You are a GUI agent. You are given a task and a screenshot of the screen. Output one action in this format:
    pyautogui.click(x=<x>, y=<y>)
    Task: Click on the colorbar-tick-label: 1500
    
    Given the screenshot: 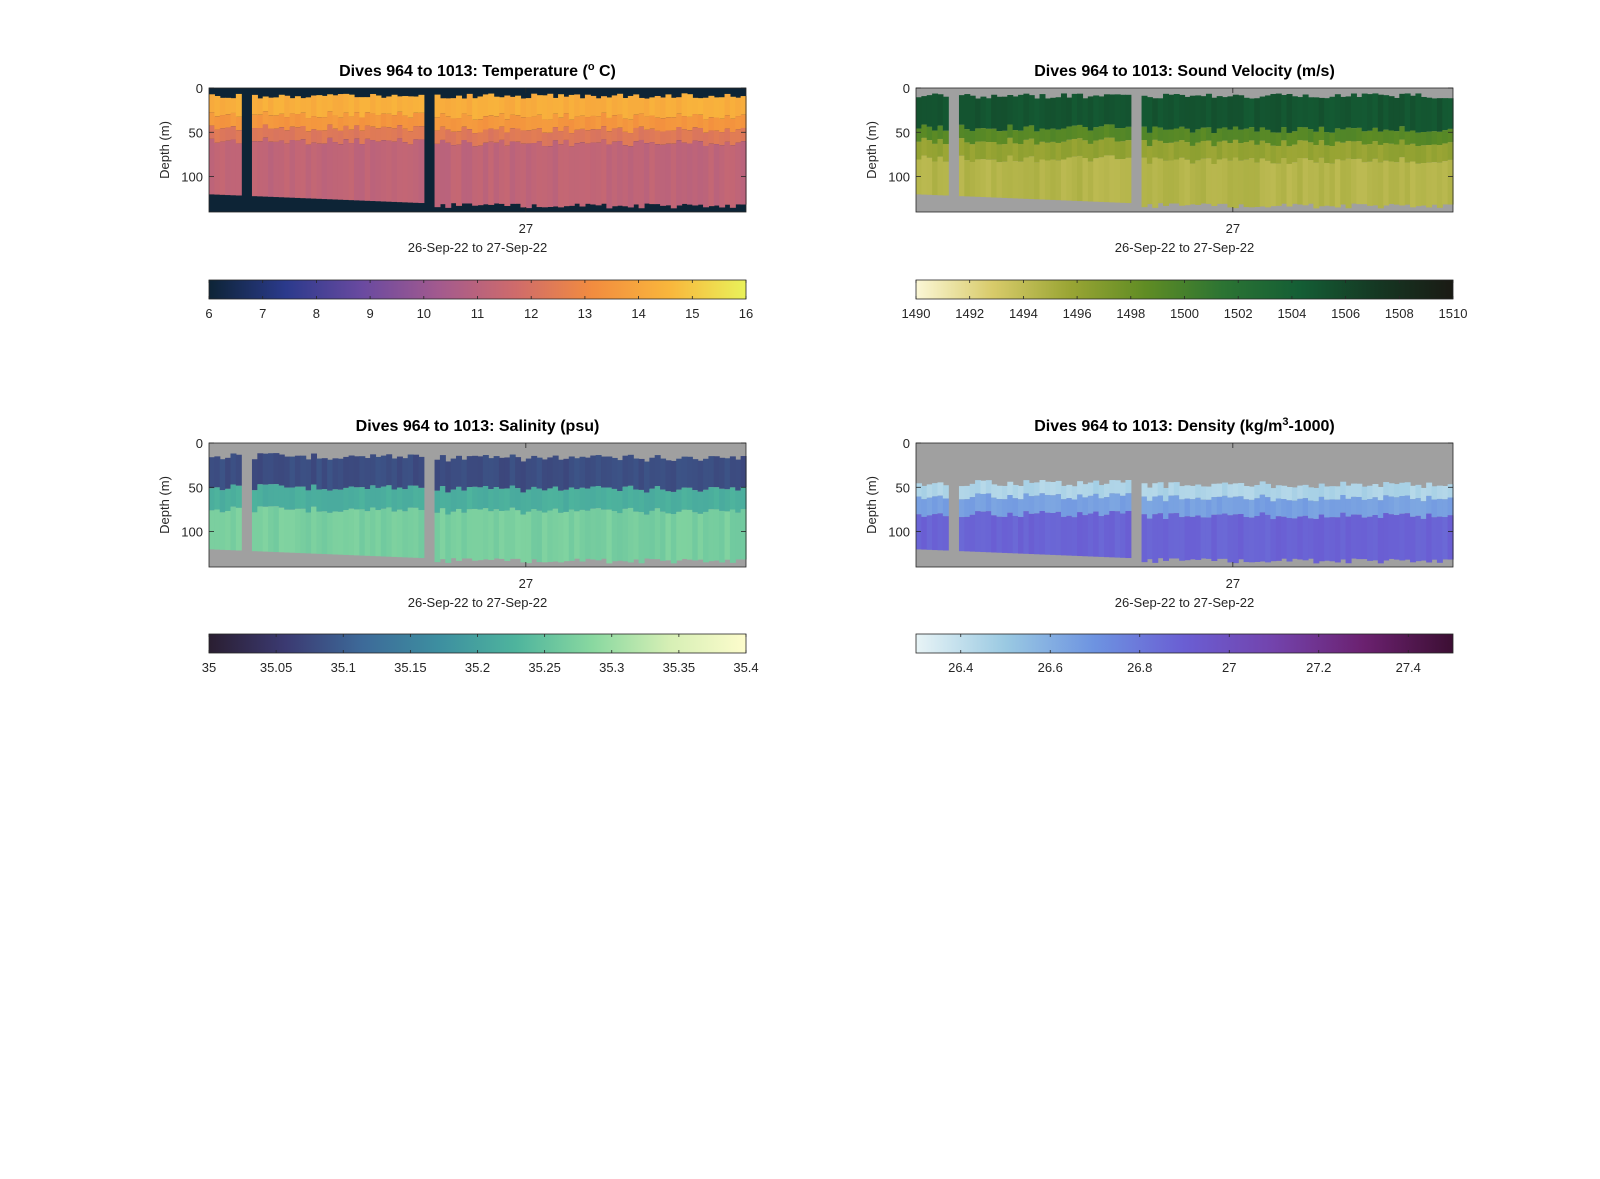 What is the action you would take?
    pyautogui.click(x=1184, y=313)
    